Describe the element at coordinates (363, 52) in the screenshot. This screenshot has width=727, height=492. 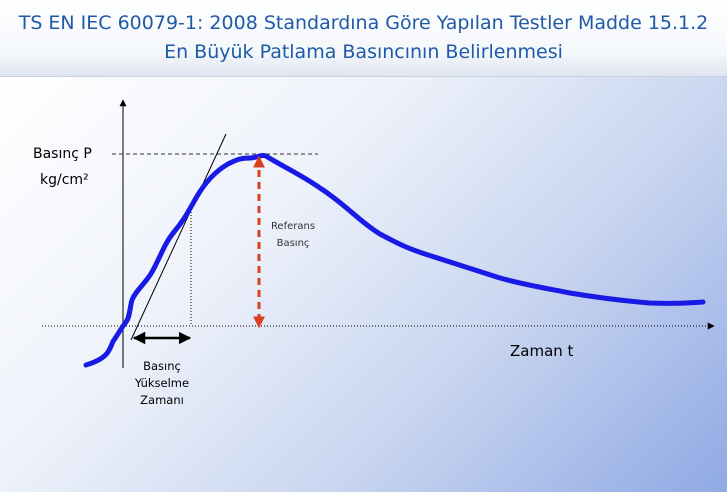
I see `slide-title-line-2: En Büyük Patlama Basıncının Belirlenmesi` at that location.